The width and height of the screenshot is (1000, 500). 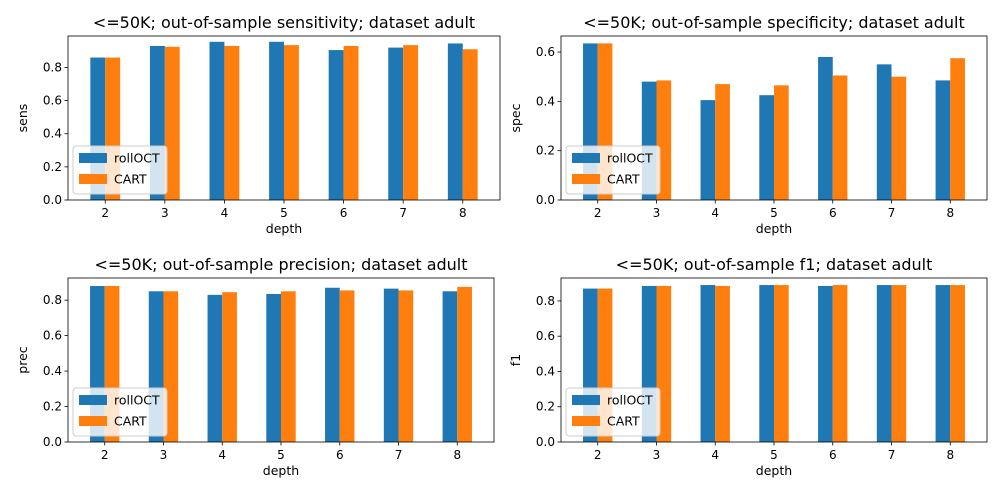 What do you see at coordinates (515, 117) in the screenshot?
I see `y-axis-label: spec` at bounding box center [515, 117].